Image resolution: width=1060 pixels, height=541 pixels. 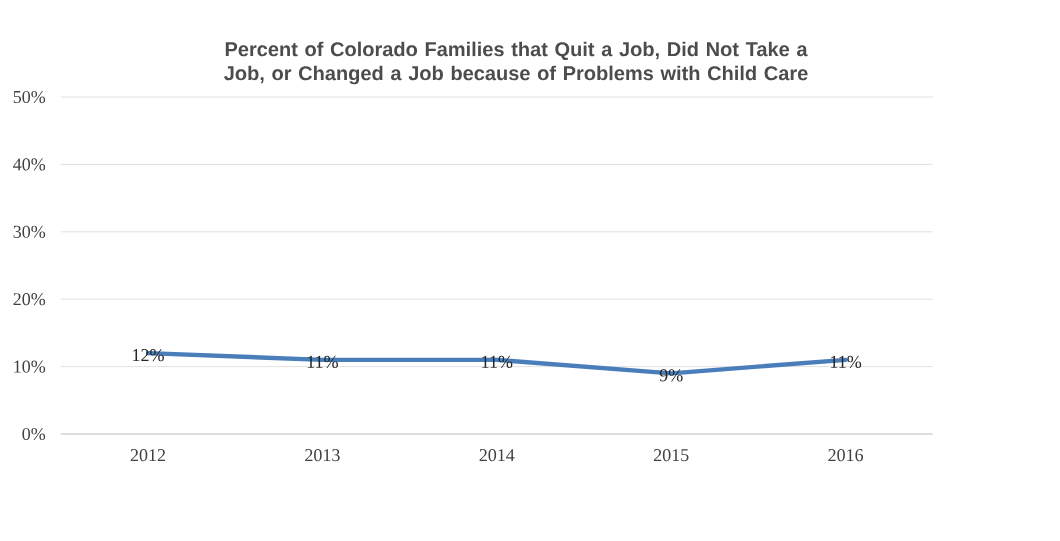 I want to click on data-label: 12%, so click(x=148, y=355).